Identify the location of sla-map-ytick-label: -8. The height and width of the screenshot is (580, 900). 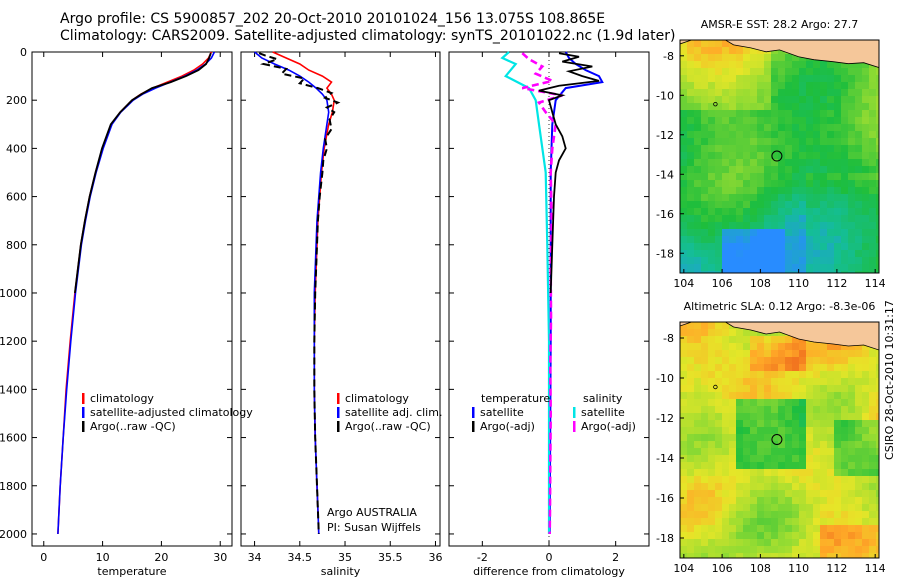
(668, 338).